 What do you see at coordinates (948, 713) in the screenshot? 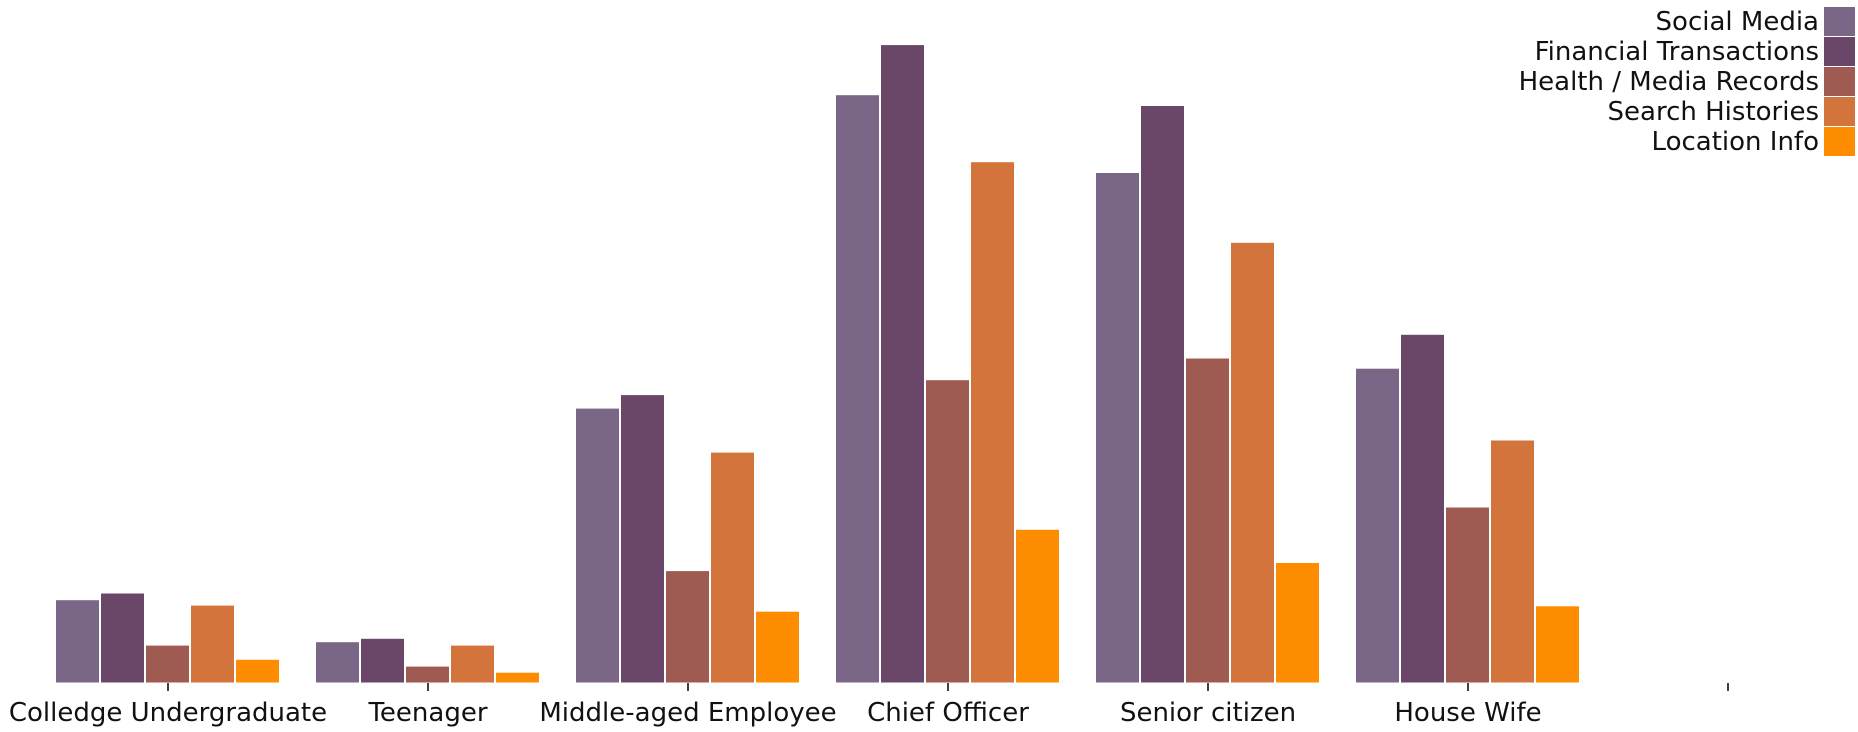
I see `x-tick-label: Chief Officer` at bounding box center [948, 713].